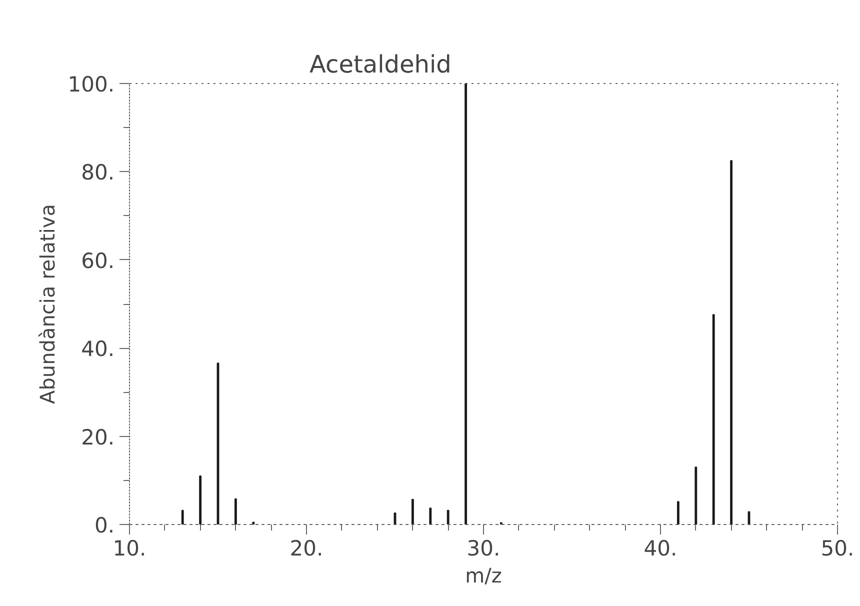 Image resolution: width=860 pixels, height=606 pixels. I want to click on y-tick-label: 100., so click(91, 84).